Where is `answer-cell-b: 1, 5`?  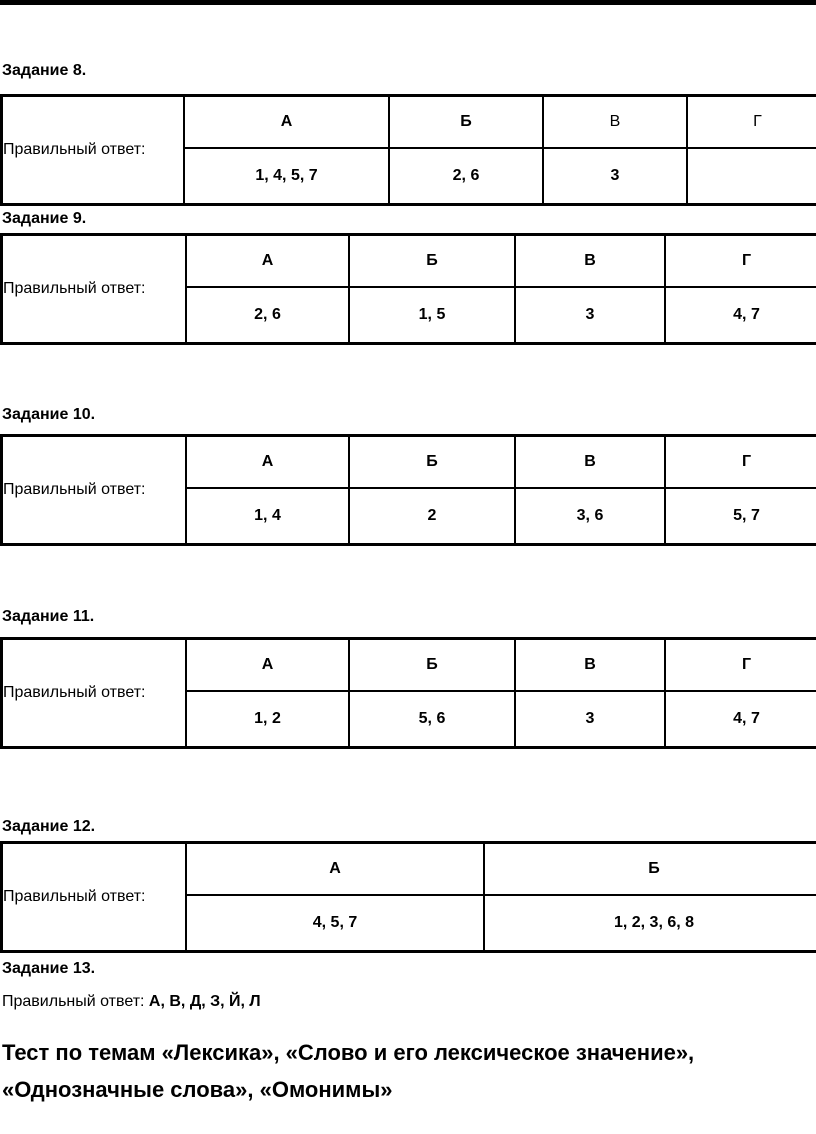
answer-cell-b: 1, 5 is located at coordinates (432, 315).